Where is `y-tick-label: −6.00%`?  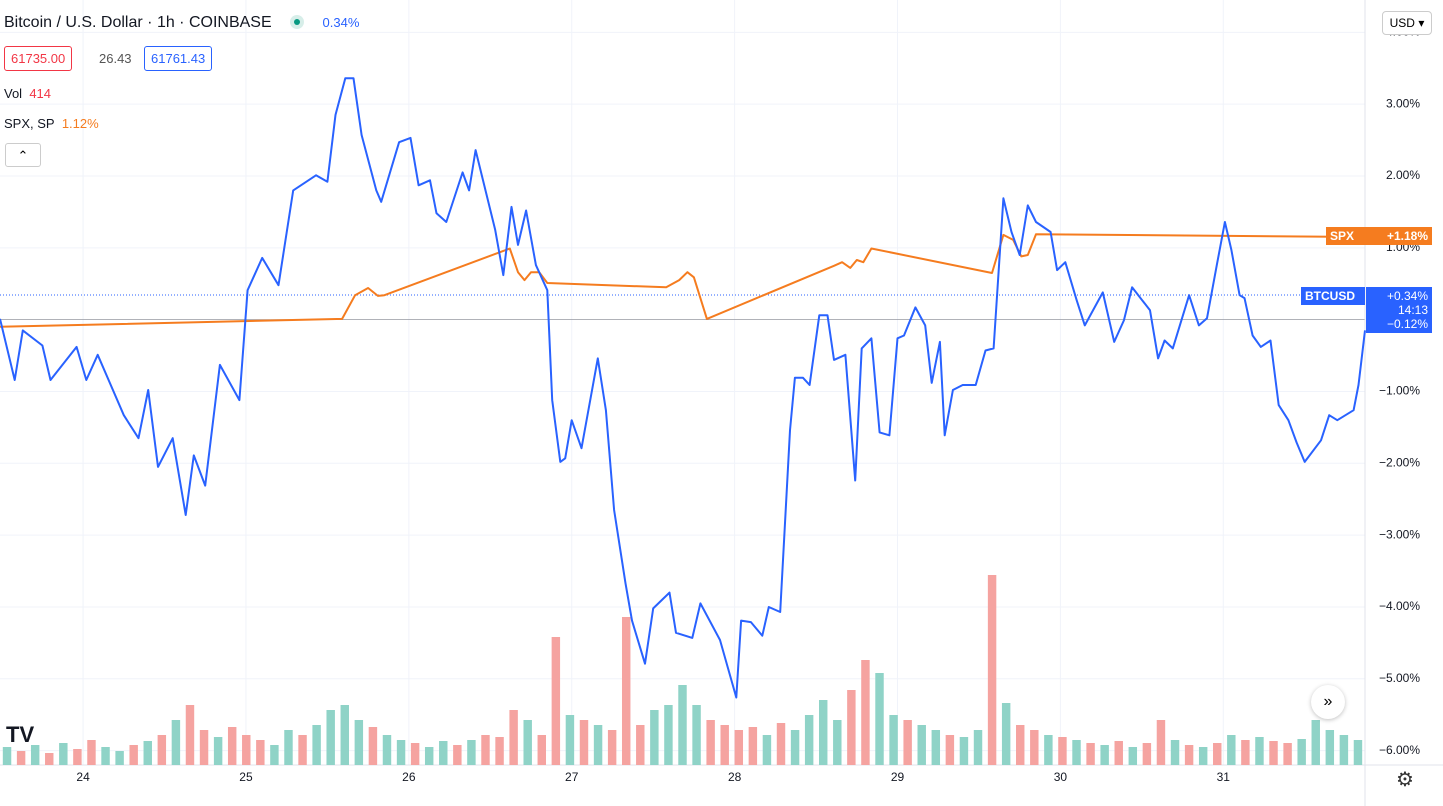
y-tick-label: −6.00% is located at coordinates (1399, 750).